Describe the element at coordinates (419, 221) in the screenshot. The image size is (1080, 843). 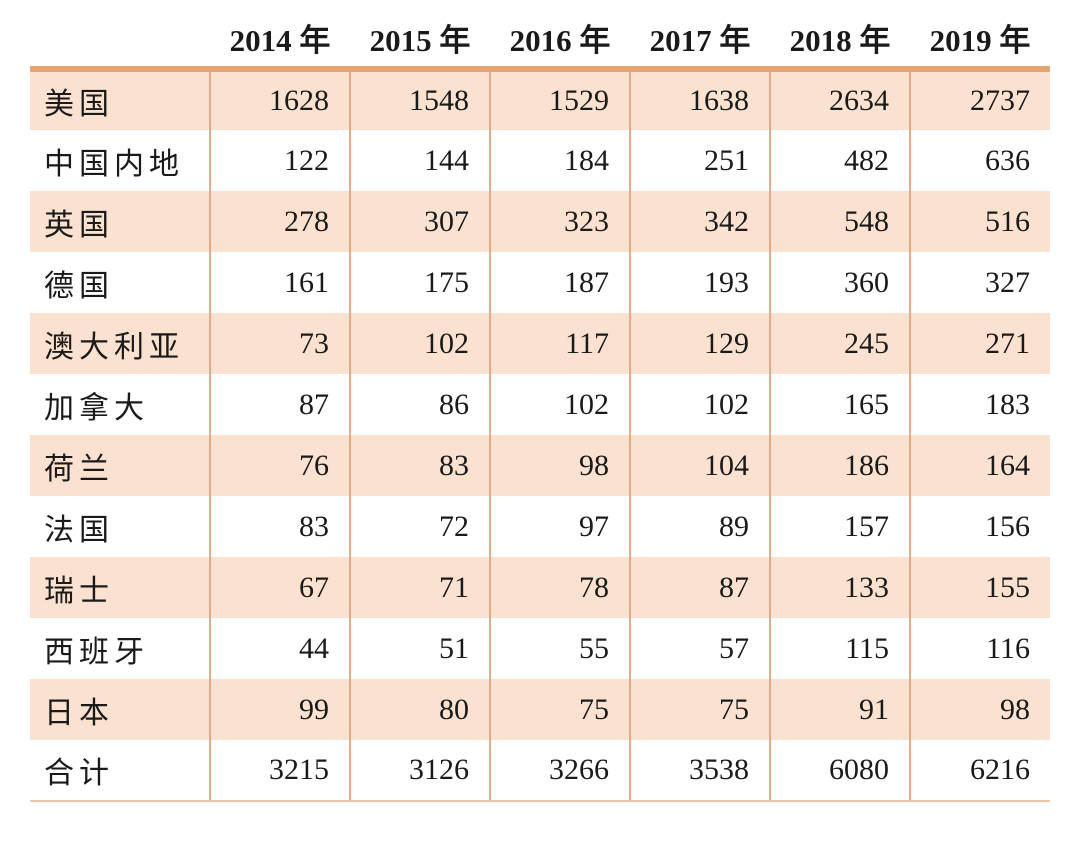
I see `cell: 307` at that location.